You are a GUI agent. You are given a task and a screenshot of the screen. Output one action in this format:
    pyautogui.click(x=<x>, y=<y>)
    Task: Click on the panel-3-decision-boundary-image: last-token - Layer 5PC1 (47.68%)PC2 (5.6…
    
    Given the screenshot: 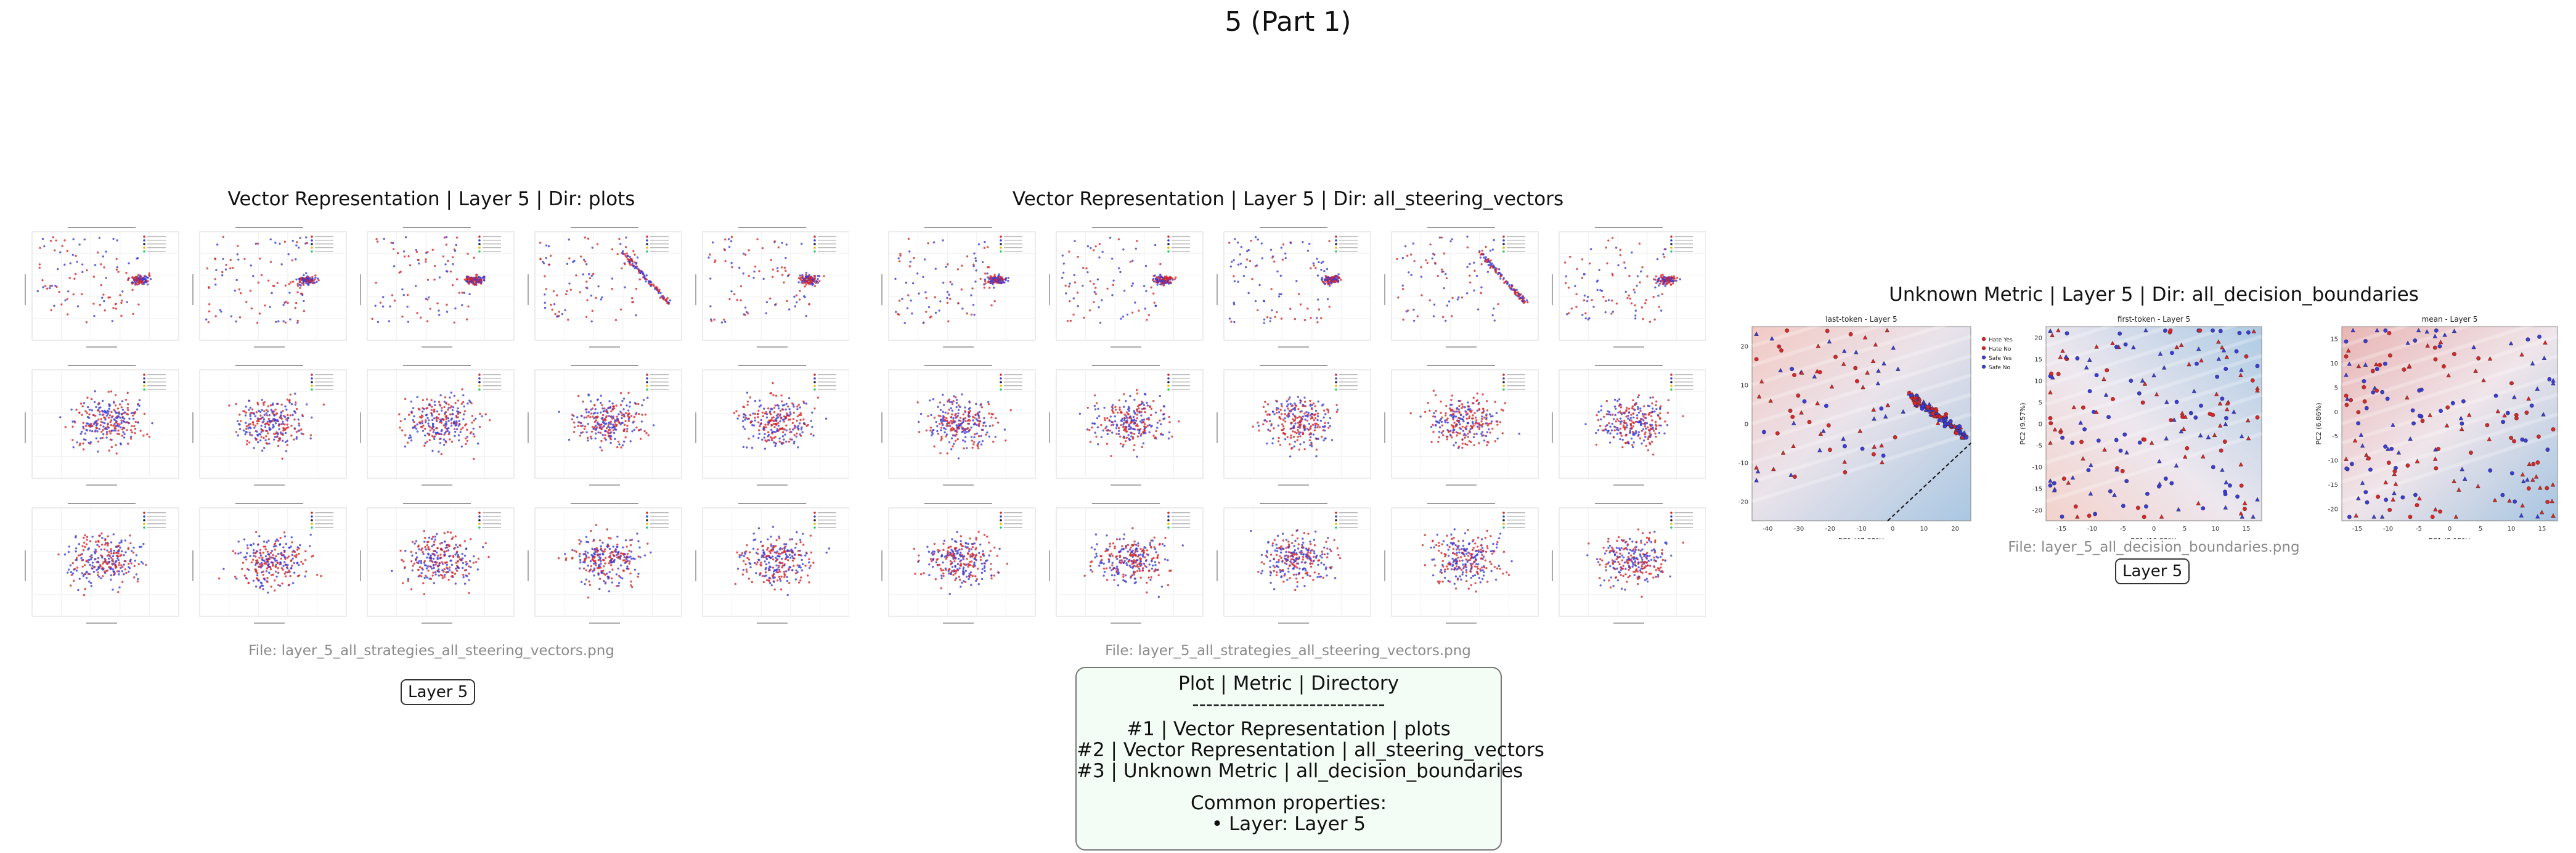 What is the action you would take?
    pyautogui.click(x=2148, y=425)
    